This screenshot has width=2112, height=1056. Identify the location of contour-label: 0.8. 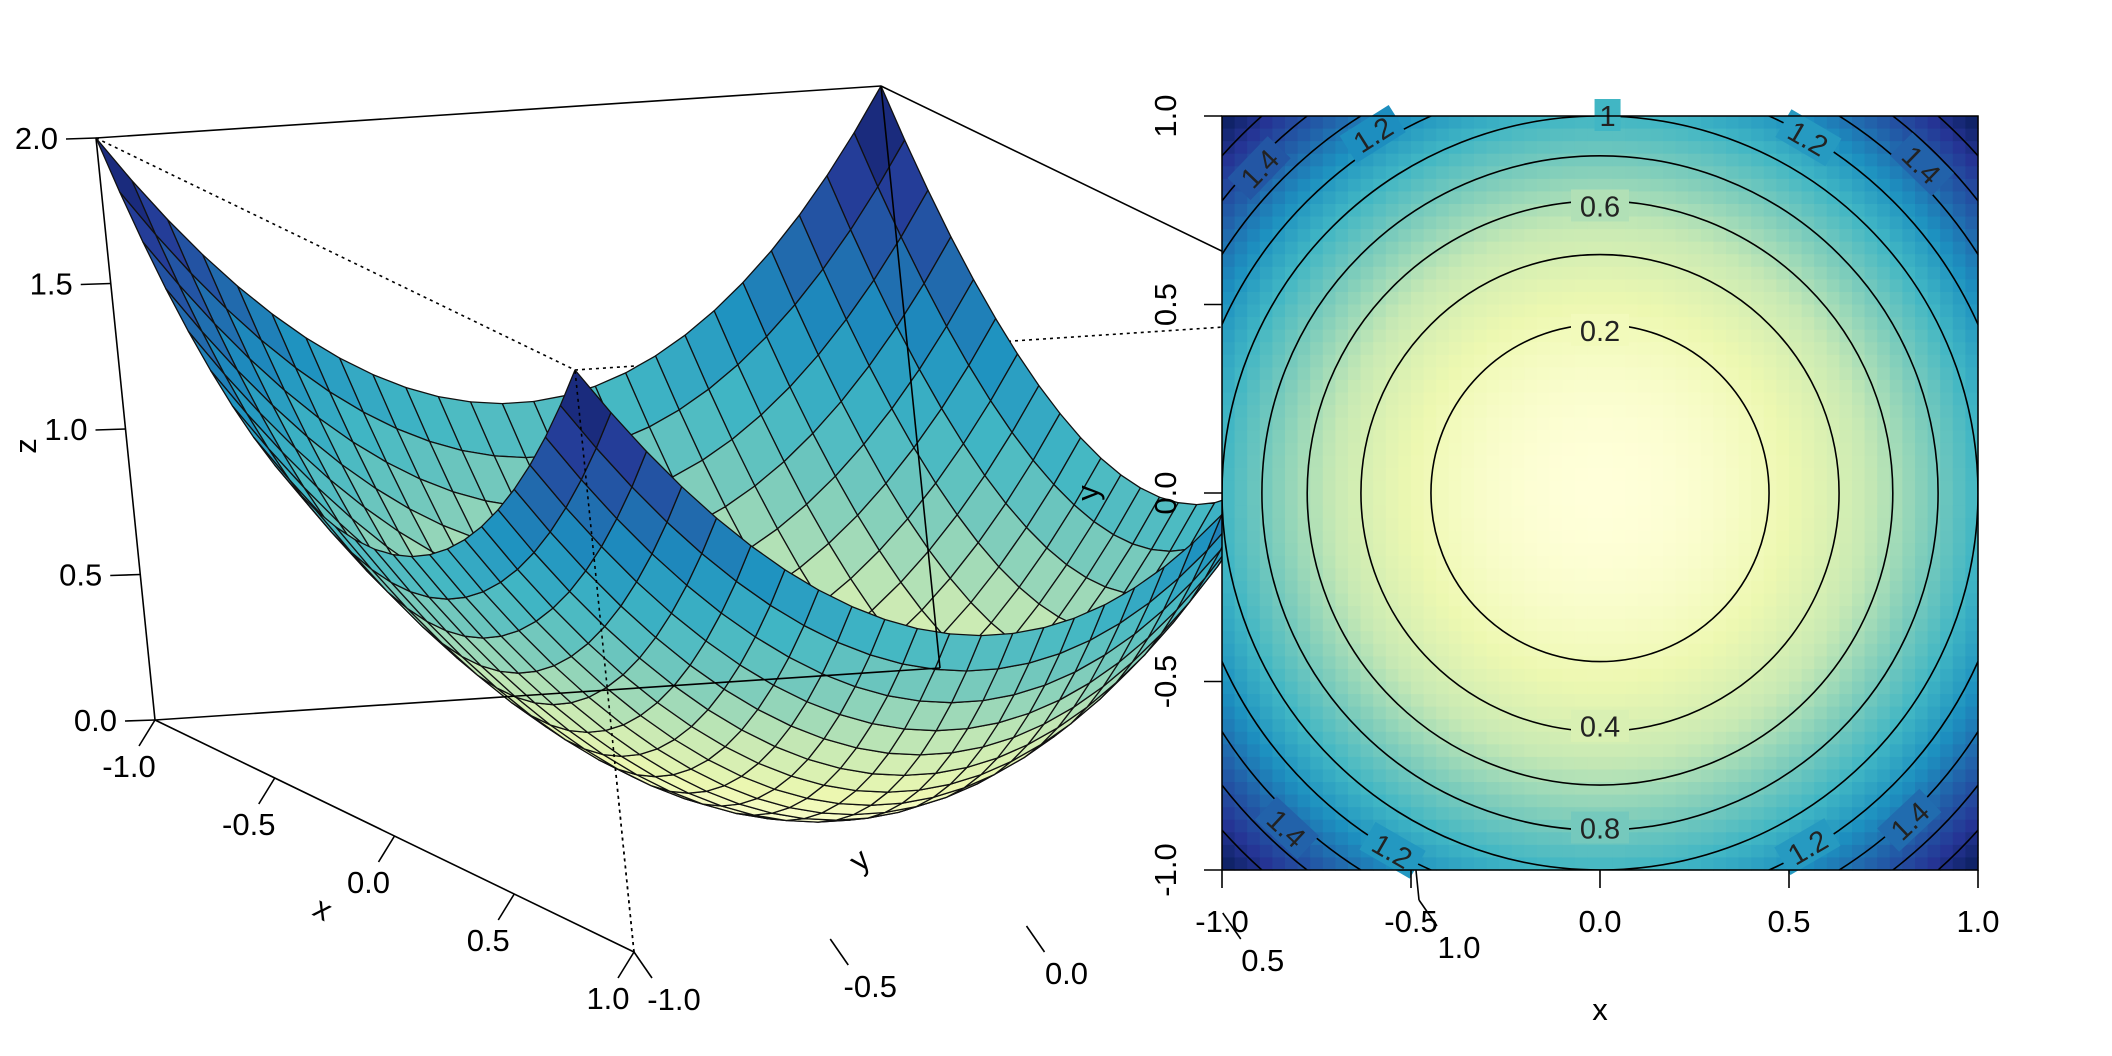
(1600, 830).